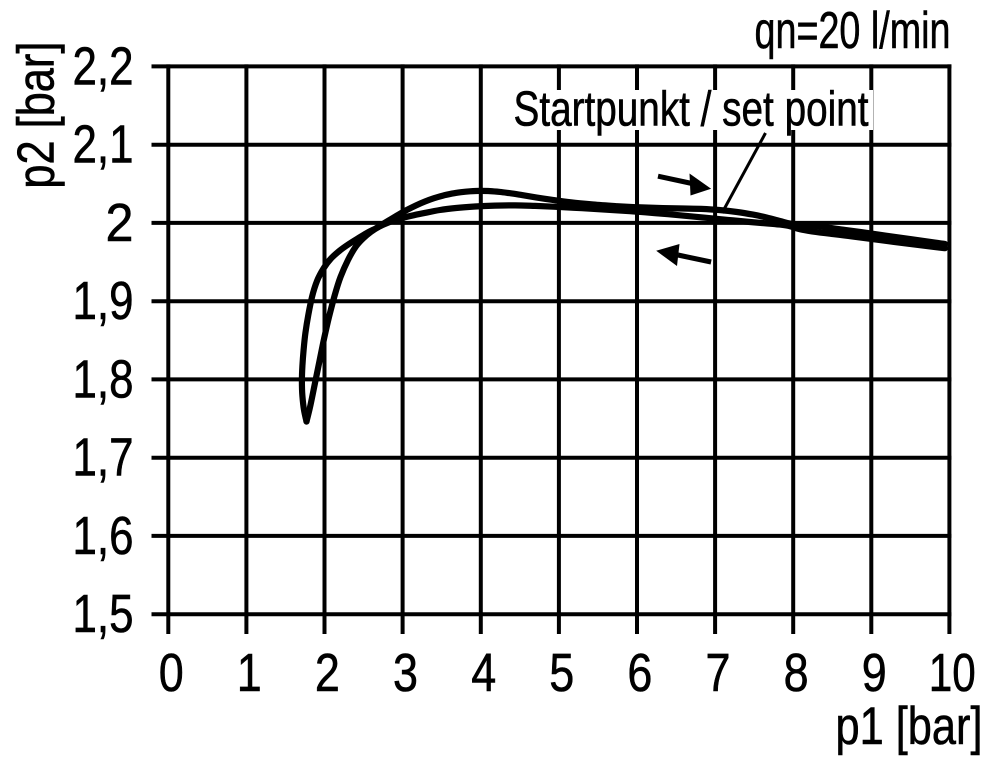 The height and width of the screenshot is (764, 1000). Describe the element at coordinates (103, 614) in the screenshot. I see `svg-text: 1,5` at that location.